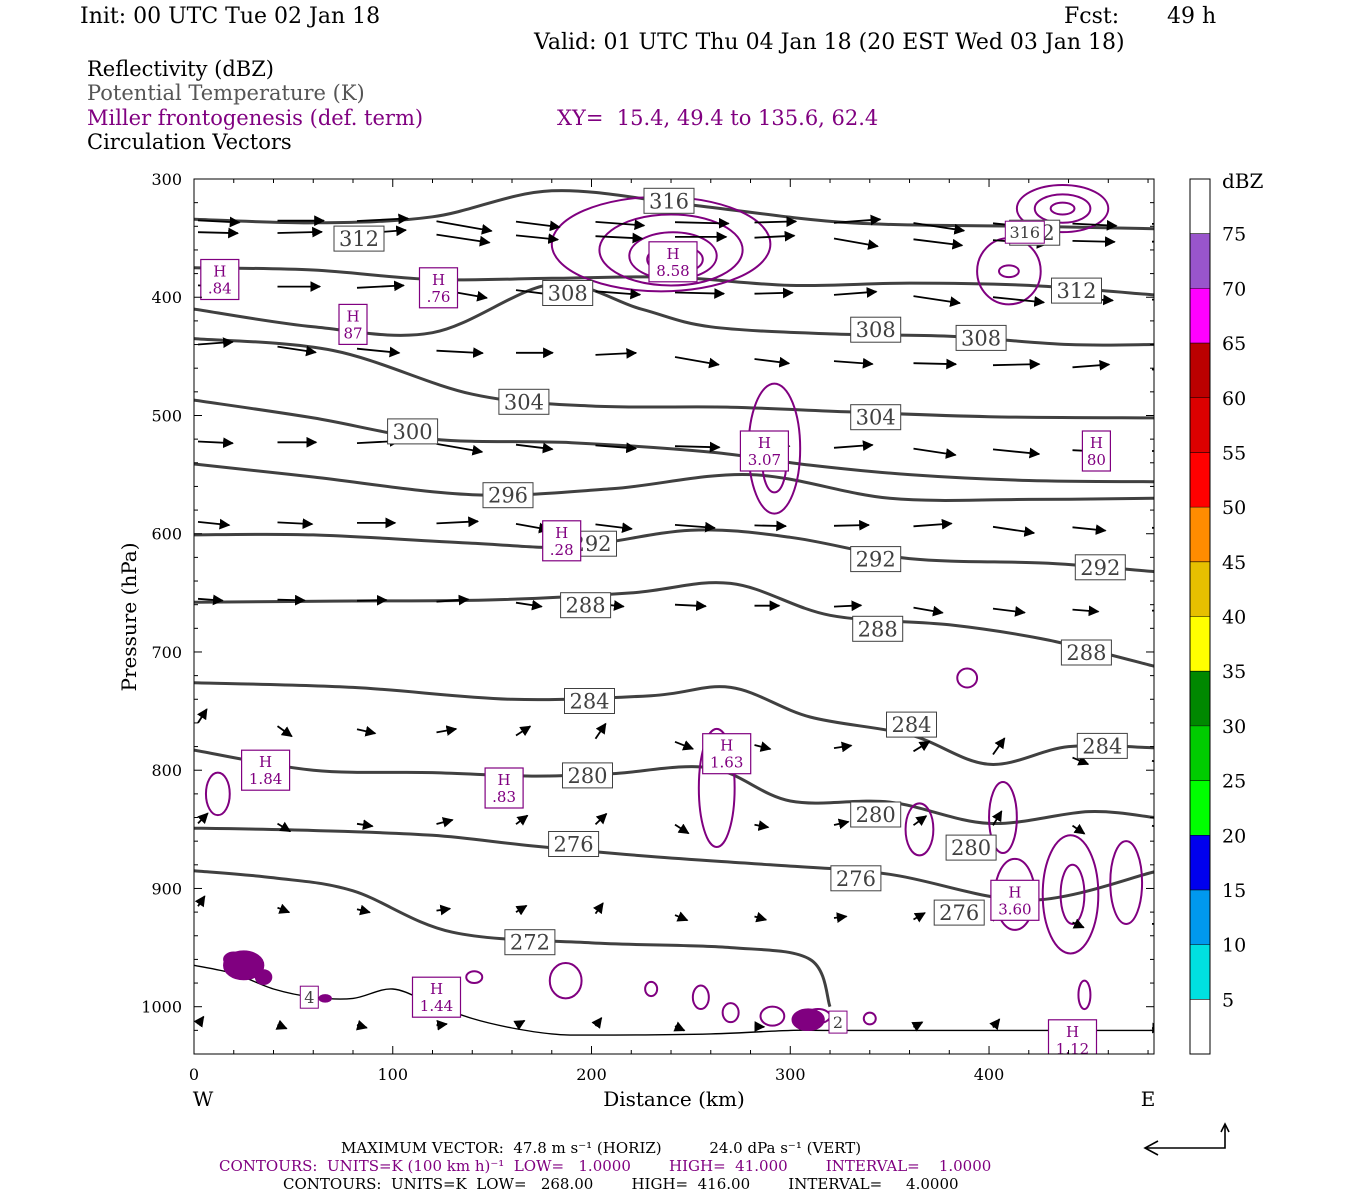 Image resolution: width=1350 pixels, height=1200 pixels. I want to click on theta-label-296: 296, so click(508, 495).